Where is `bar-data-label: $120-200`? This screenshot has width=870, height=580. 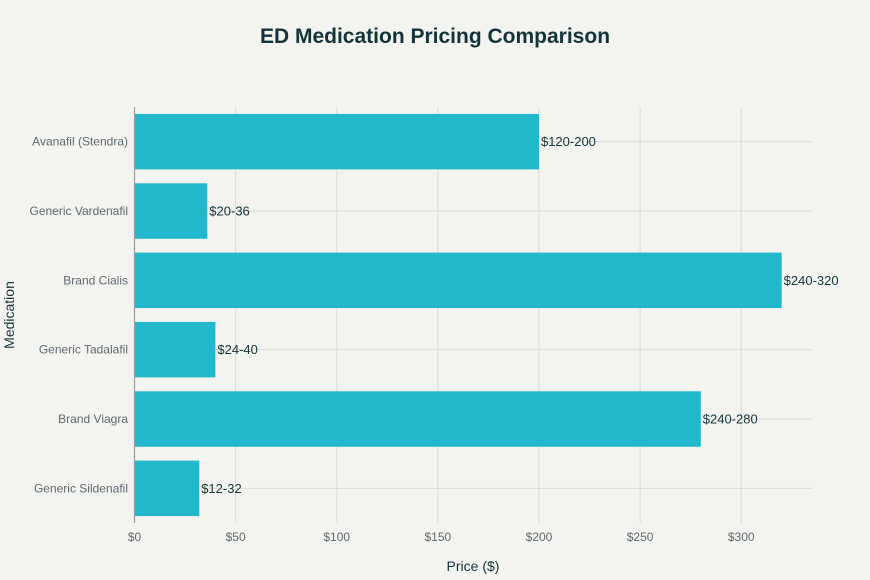
bar-data-label: $120-200 is located at coordinates (568, 141).